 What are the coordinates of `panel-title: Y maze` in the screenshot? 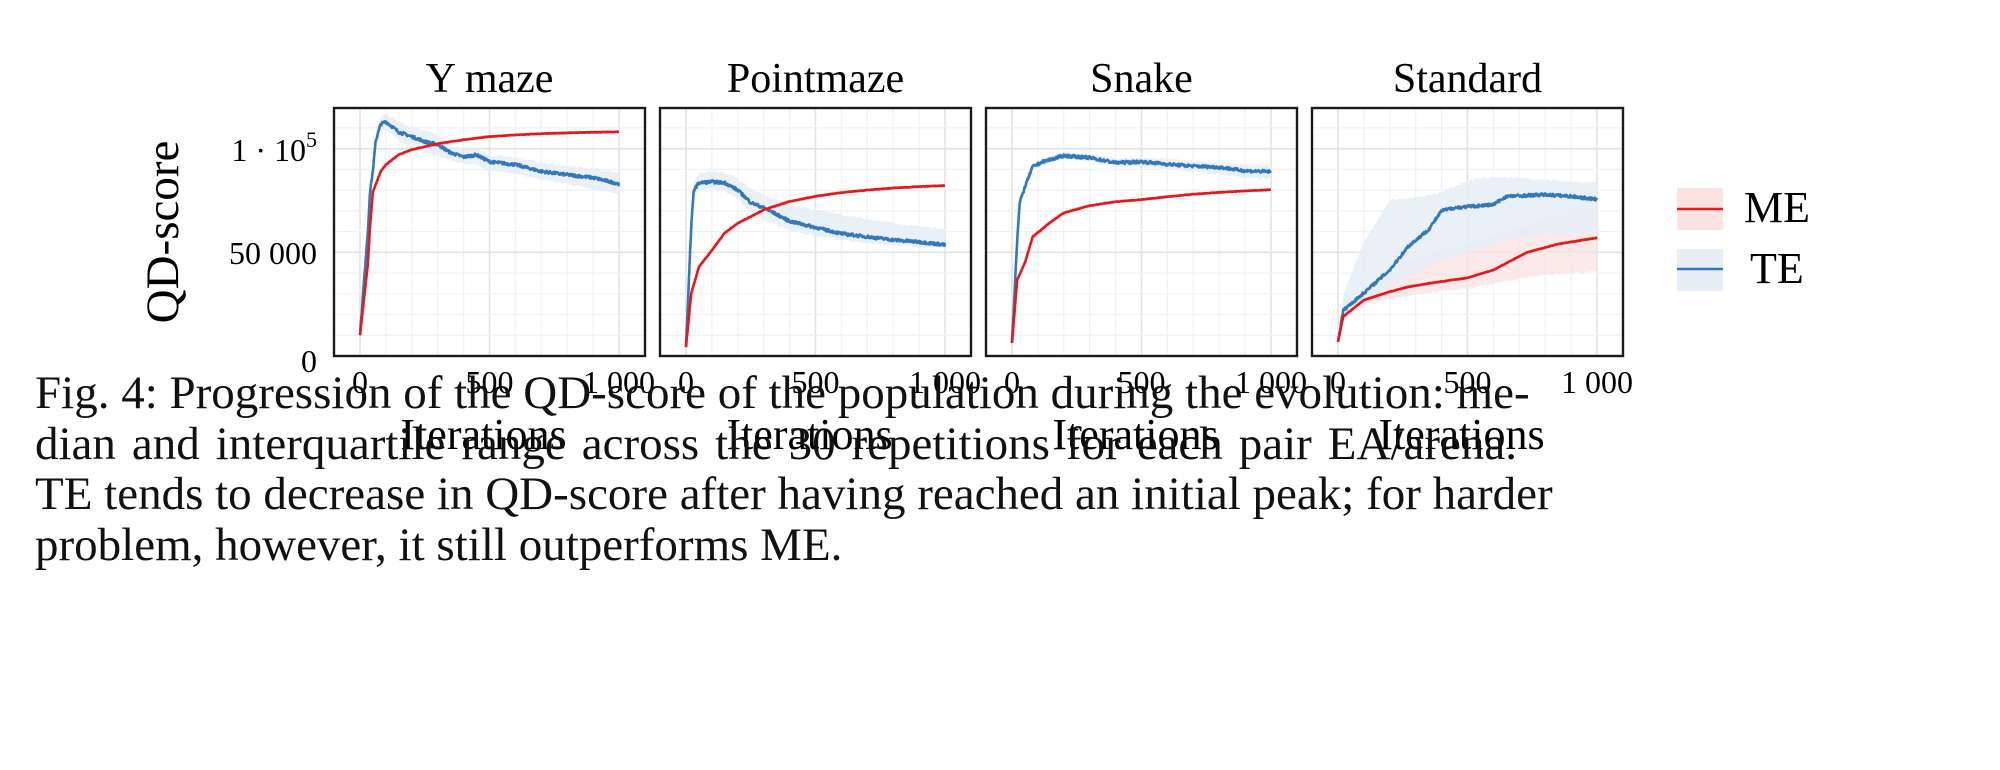 It's located at (490, 79).